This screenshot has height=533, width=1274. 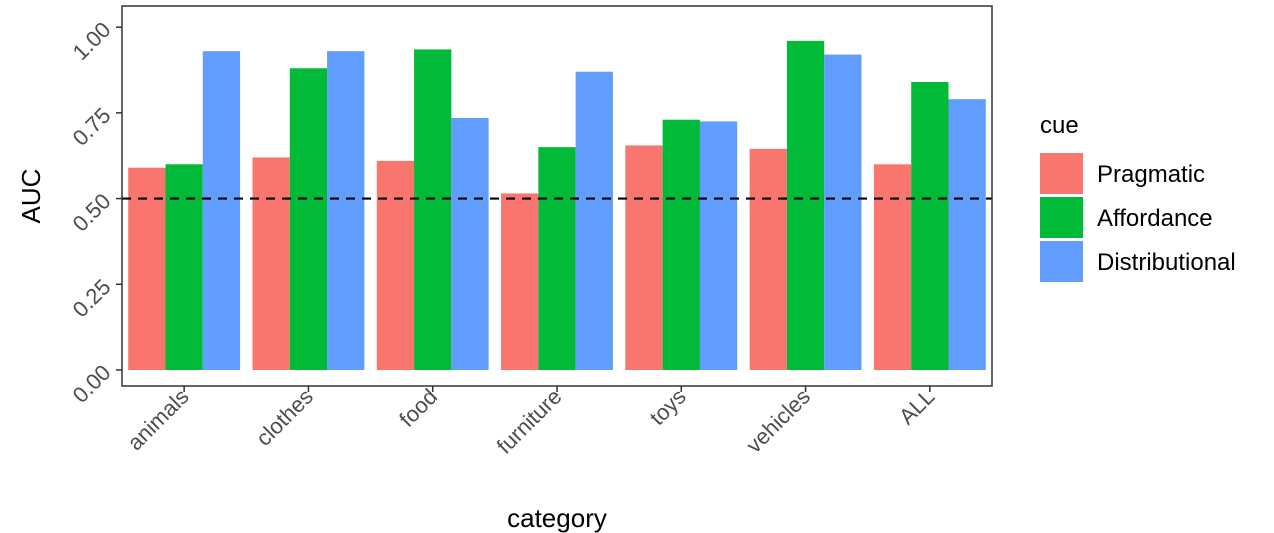 What do you see at coordinates (768, 259) in the screenshot?
I see `bar-vehicles-pragmatic` at bounding box center [768, 259].